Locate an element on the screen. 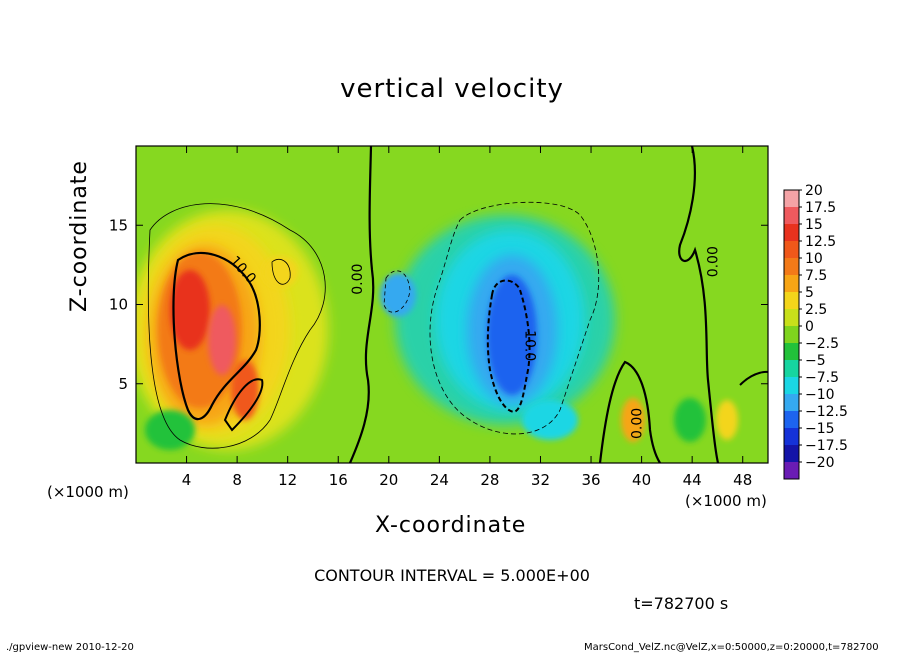 Image resolution: width=904 pixels, height=654 pixels. x-tick-label: 48 is located at coordinates (742, 480).